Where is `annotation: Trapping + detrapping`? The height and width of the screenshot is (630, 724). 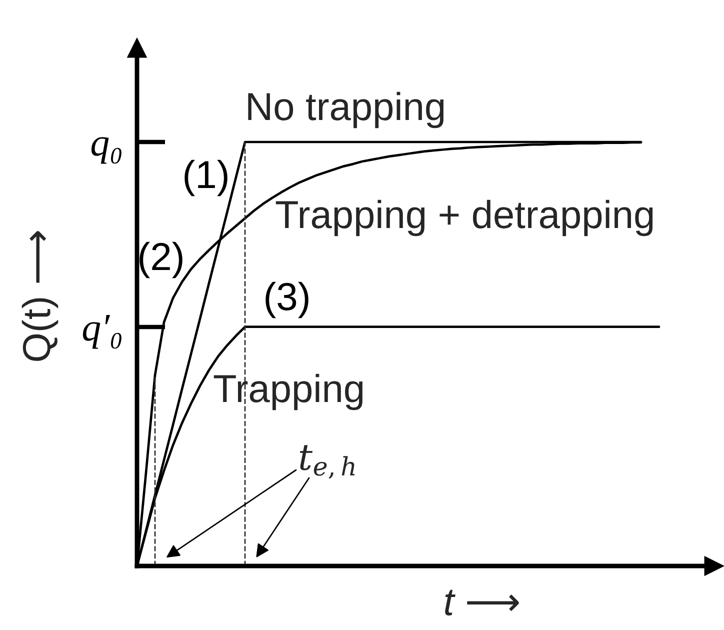 annotation: Trapping + detrapping is located at coordinates (464, 218).